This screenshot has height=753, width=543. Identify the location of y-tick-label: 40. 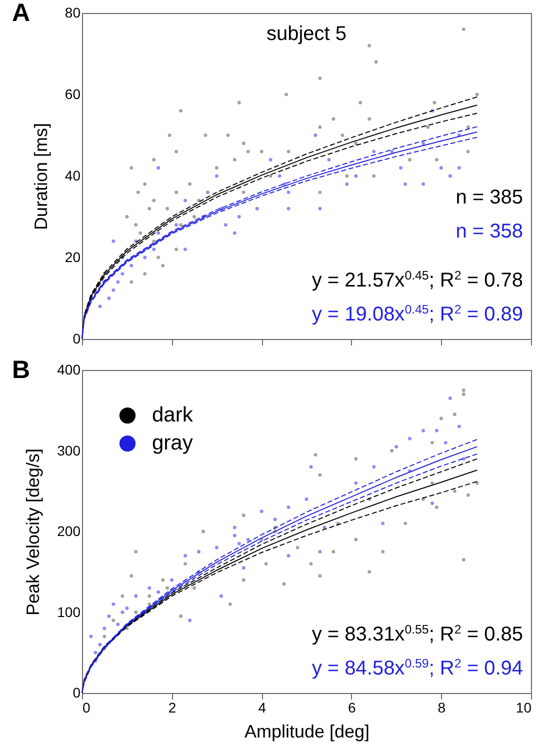
(72, 176).